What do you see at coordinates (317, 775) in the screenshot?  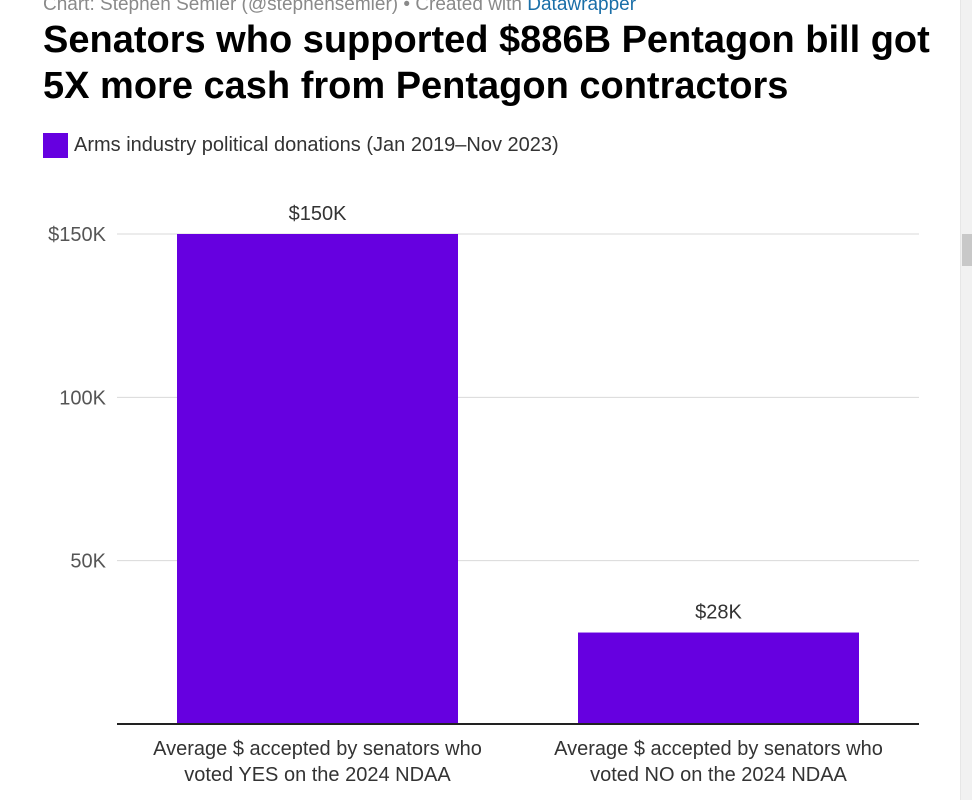 I see `x-category-label: voted YES on the 2024 NDAA` at bounding box center [317, 775].